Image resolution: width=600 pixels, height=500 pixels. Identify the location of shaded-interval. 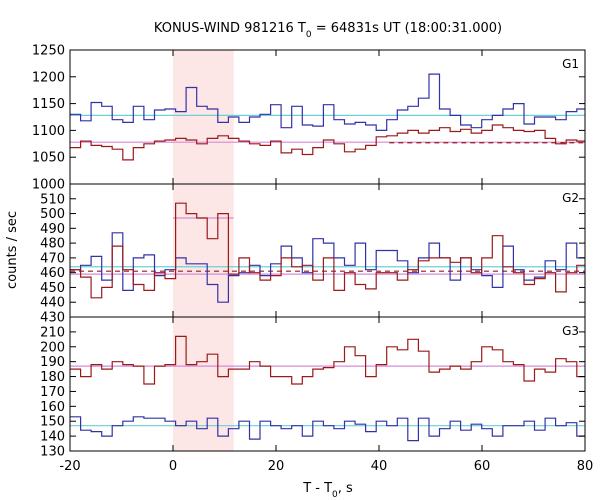
(203, 250).